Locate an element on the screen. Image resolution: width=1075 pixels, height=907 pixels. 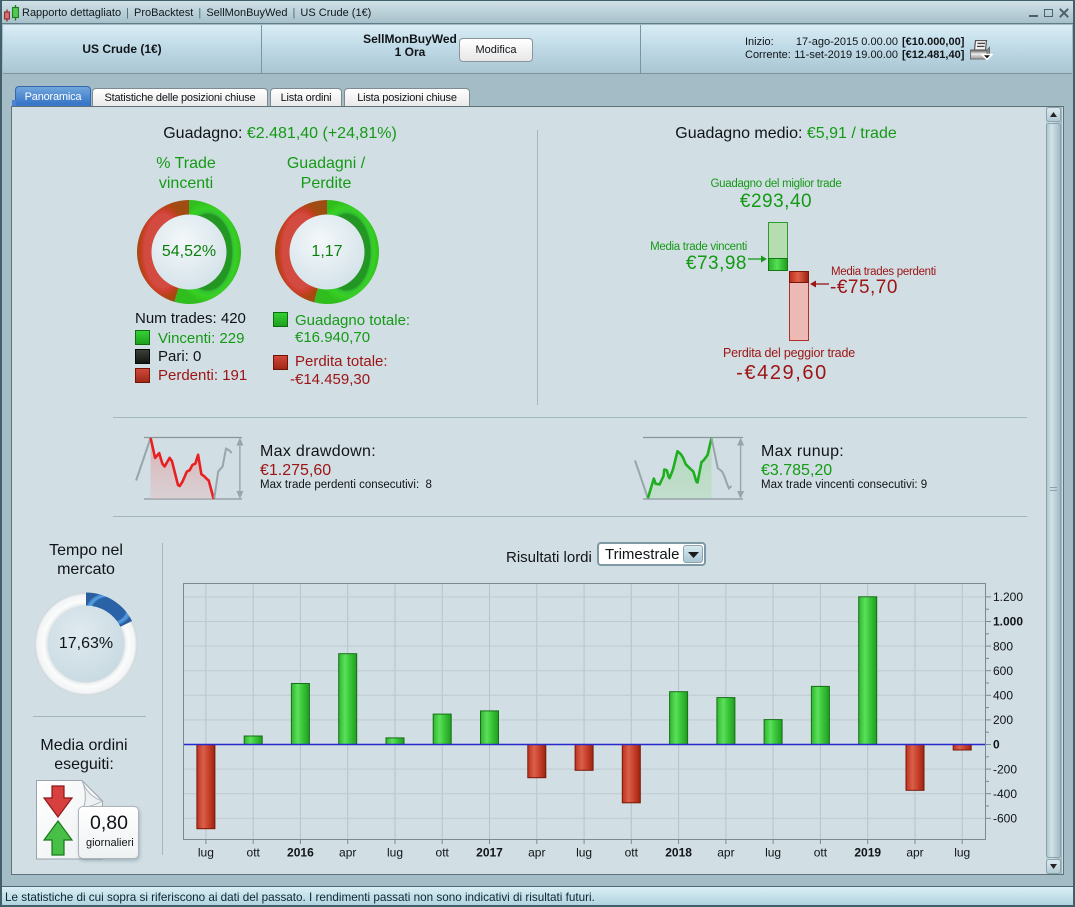
svg-text: 2019 is located at coordinates (867, 853).